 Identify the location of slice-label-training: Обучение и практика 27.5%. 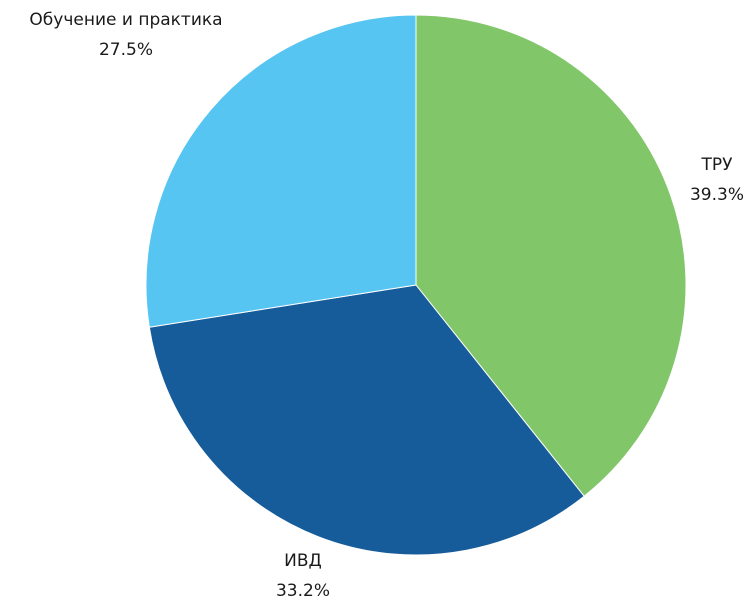
(126, 35).